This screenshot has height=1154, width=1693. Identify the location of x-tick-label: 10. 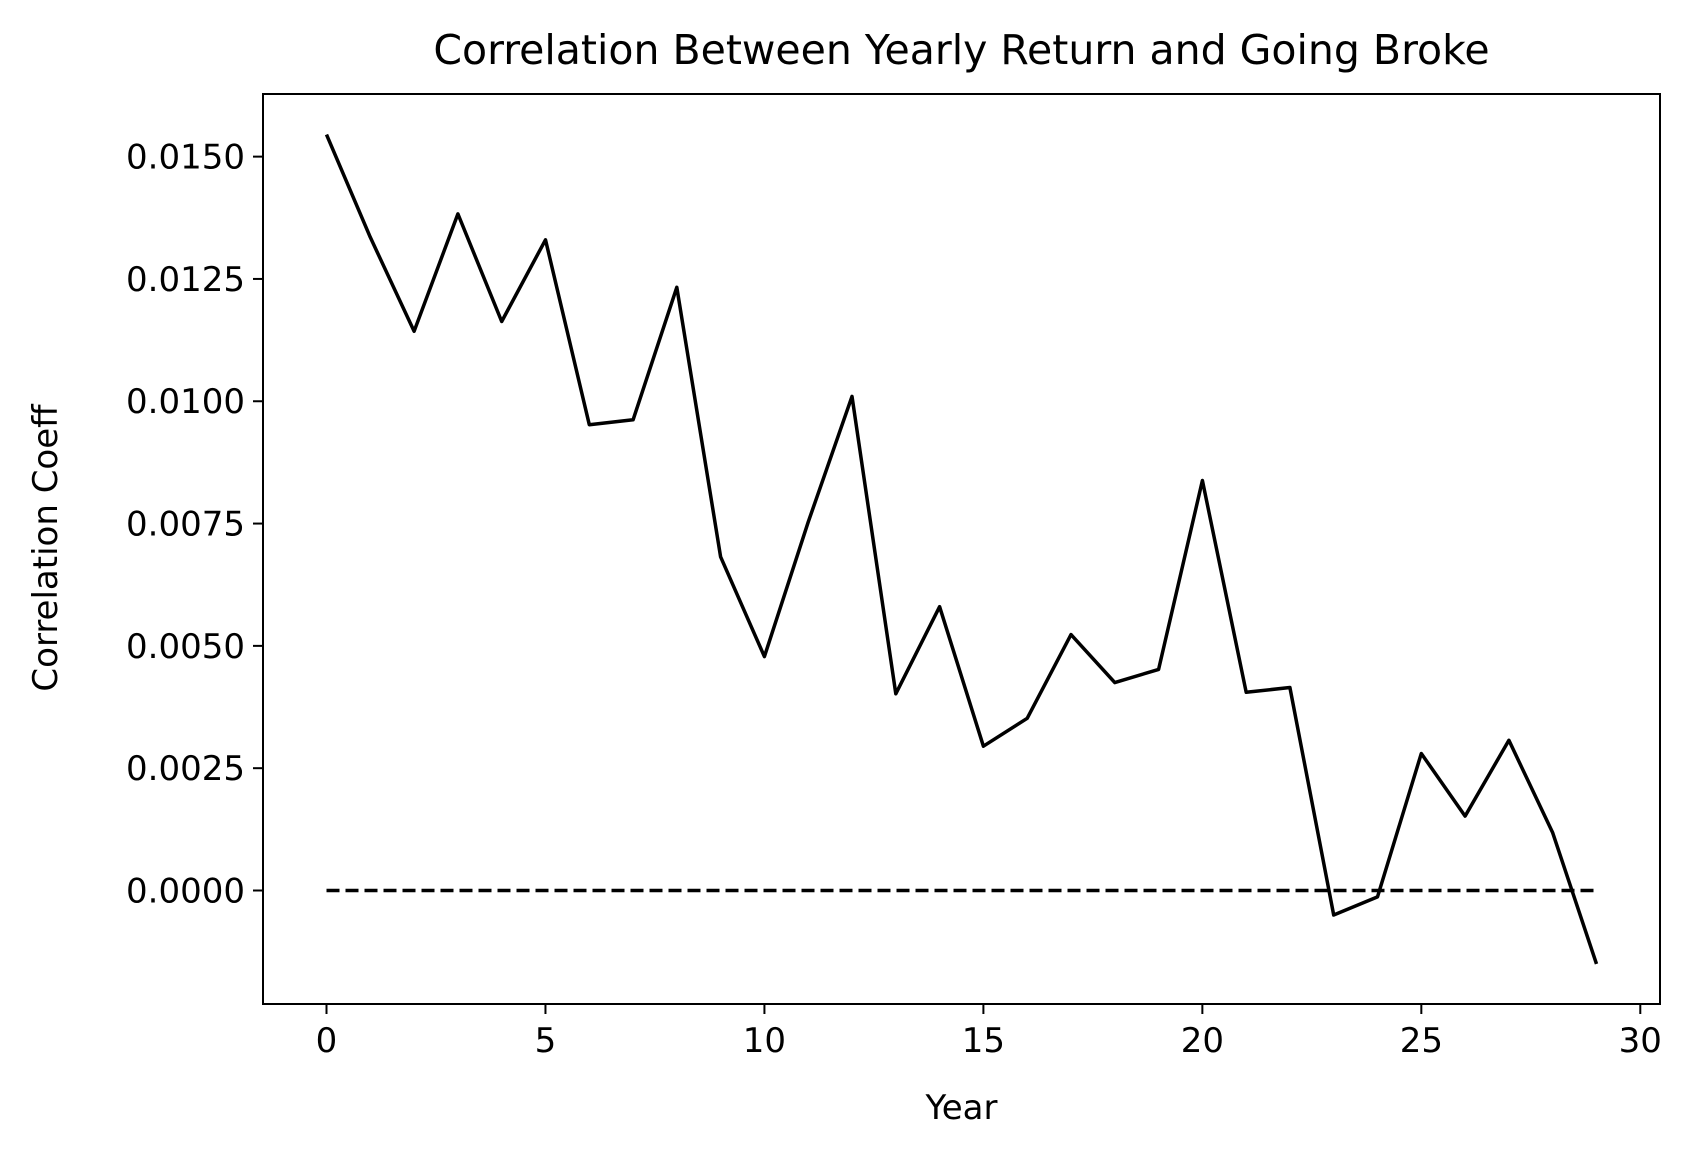
(764, 1041).